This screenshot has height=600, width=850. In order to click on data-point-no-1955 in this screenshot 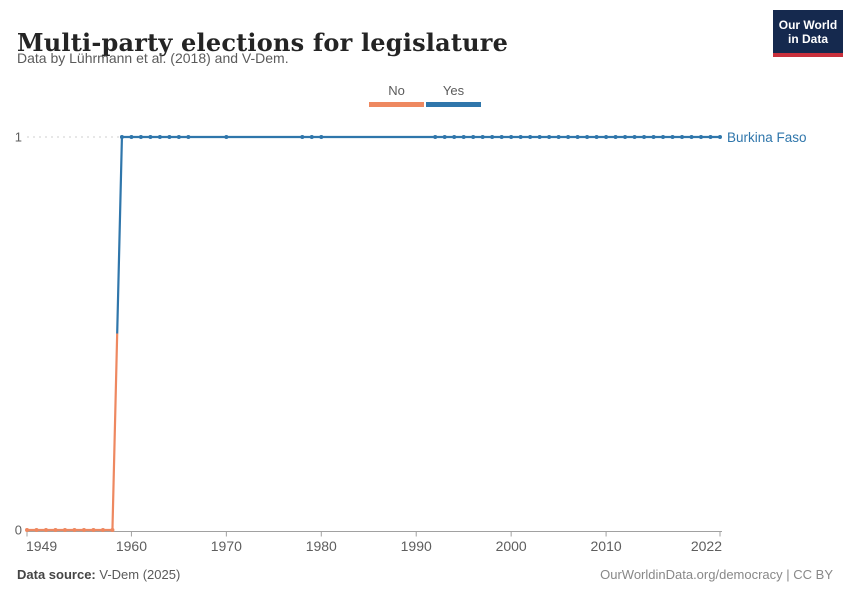, I will do `click(83, 530)`.